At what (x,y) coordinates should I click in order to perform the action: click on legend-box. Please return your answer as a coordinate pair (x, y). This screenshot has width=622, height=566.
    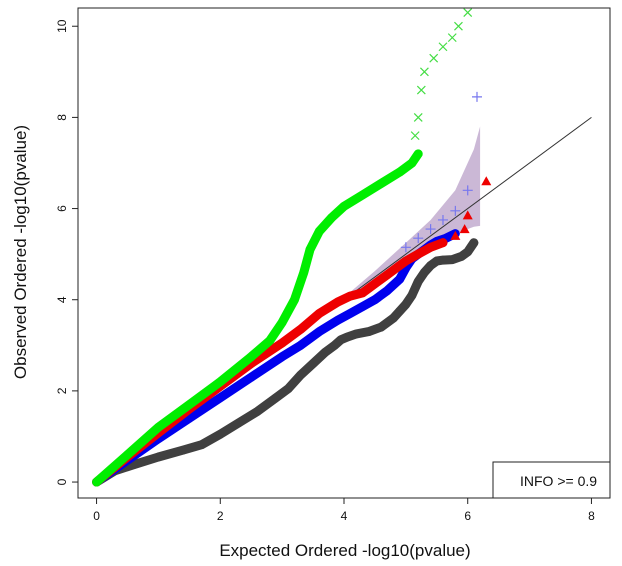
    Looking at the image, I should click on (551, 480).